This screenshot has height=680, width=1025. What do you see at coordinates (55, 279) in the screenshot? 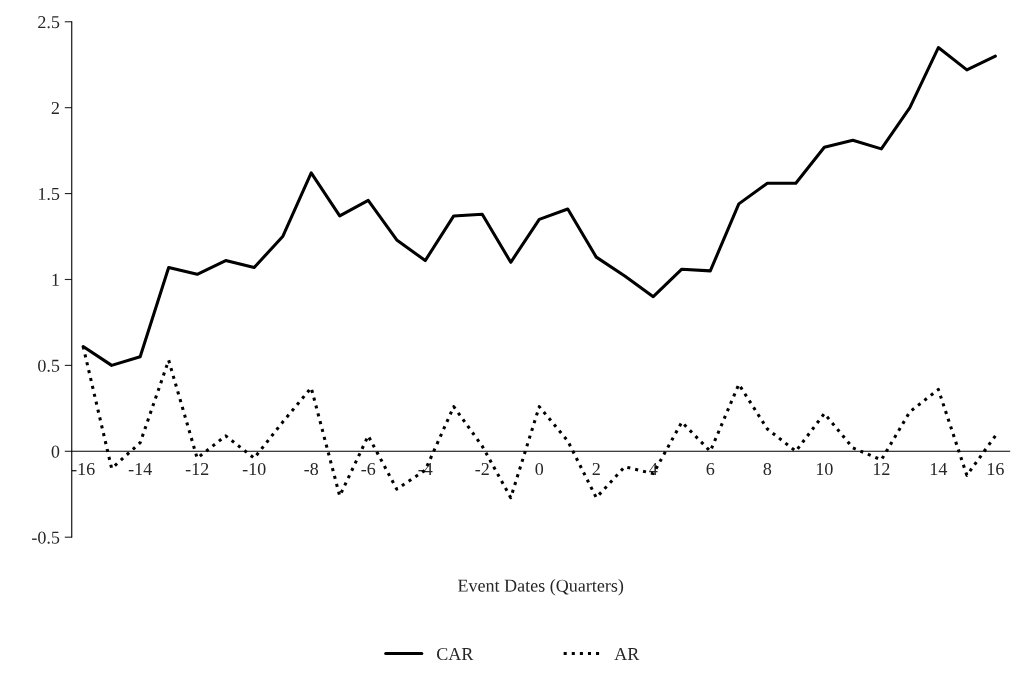
I see `y-tick-label: 1` at bounding box center [55, 279].